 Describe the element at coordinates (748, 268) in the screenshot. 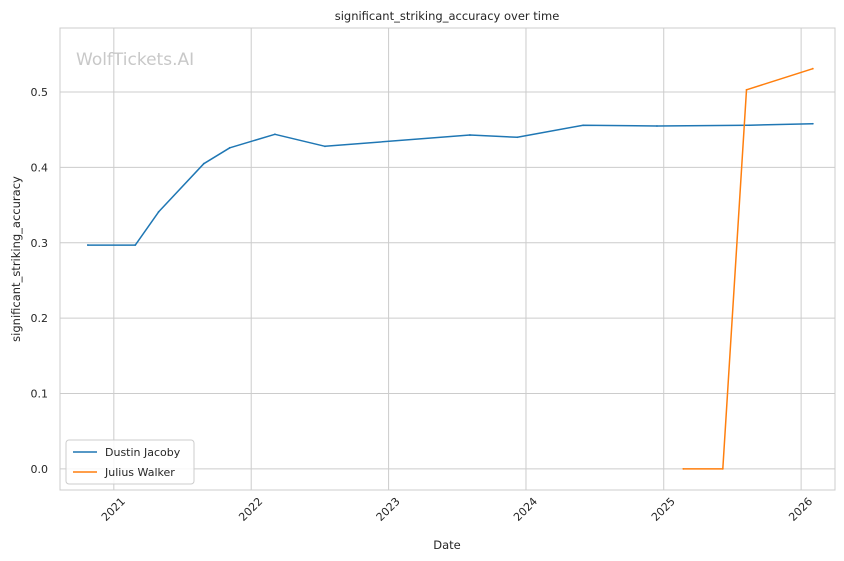

I see `series-line-julius-walker` at that location.